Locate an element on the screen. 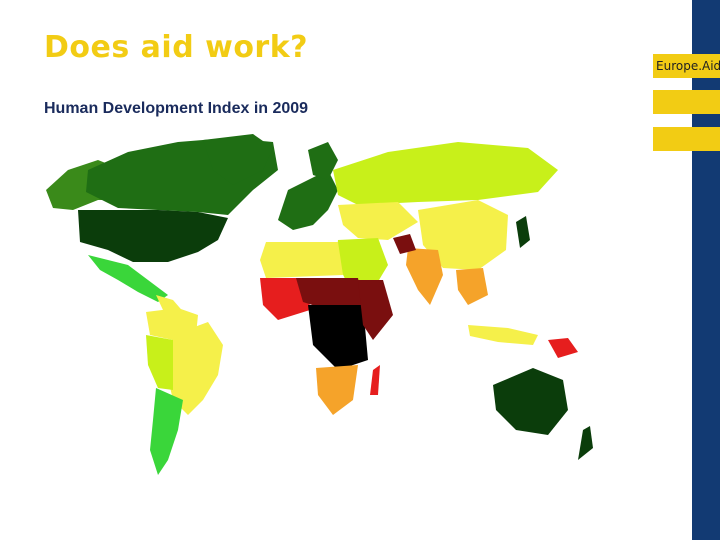 The width and height of the screenshot is (720, 540). map-region-west-africa is located at coordinates (285, 299).